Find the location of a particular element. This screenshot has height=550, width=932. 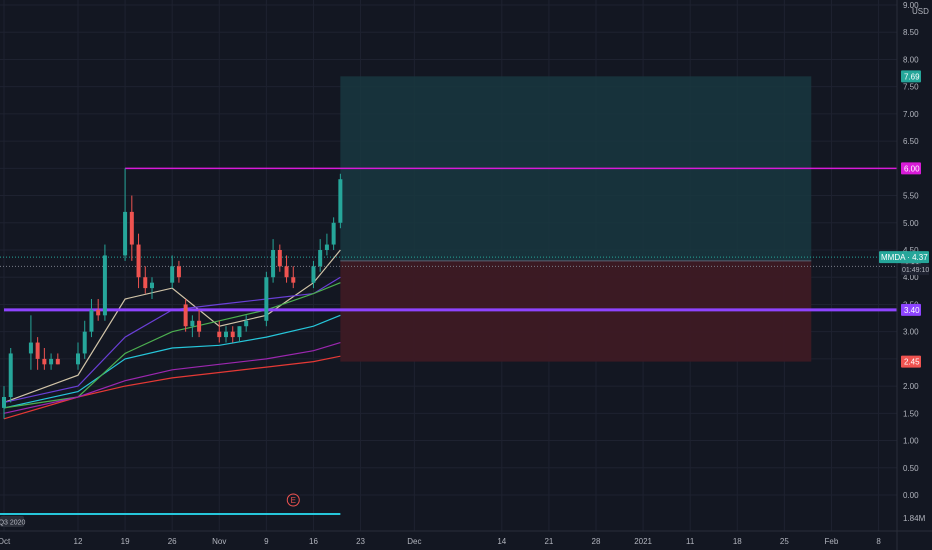

target-price-badge-text: 7.69 is located at coordinates (912, 76).